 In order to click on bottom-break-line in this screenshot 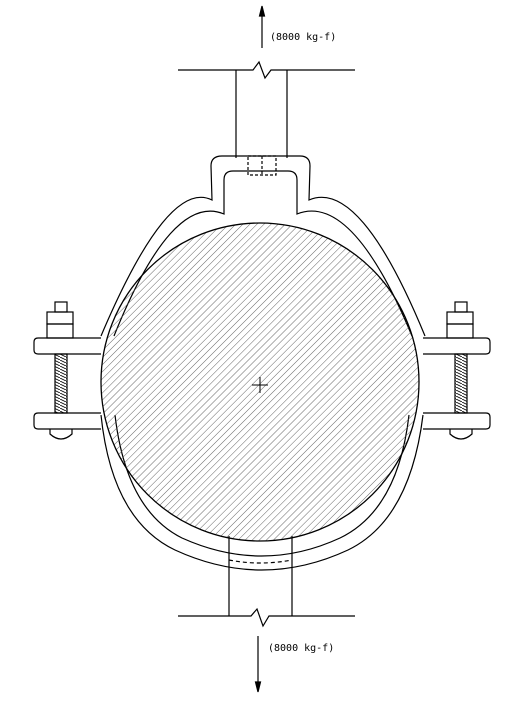, I will do `click(266, 617)`.